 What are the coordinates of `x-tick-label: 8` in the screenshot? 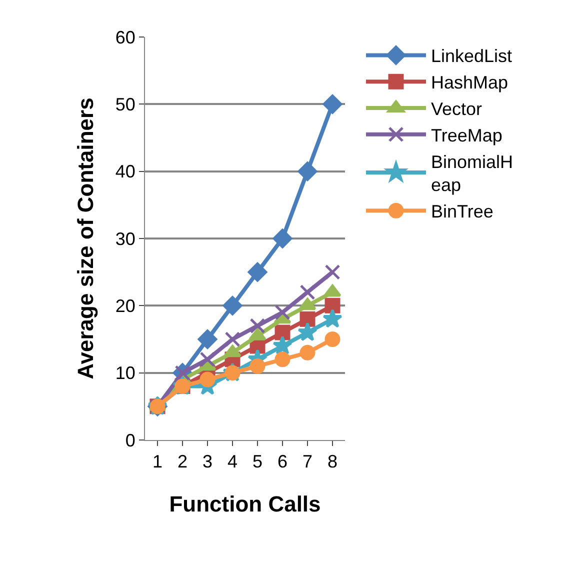 It's located at (332, 462).